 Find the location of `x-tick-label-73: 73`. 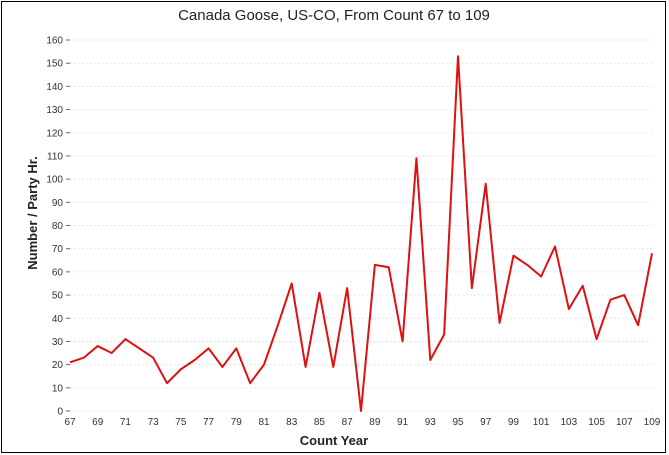

x-tick-label-73: 73 is located at coordinates (154, 422).